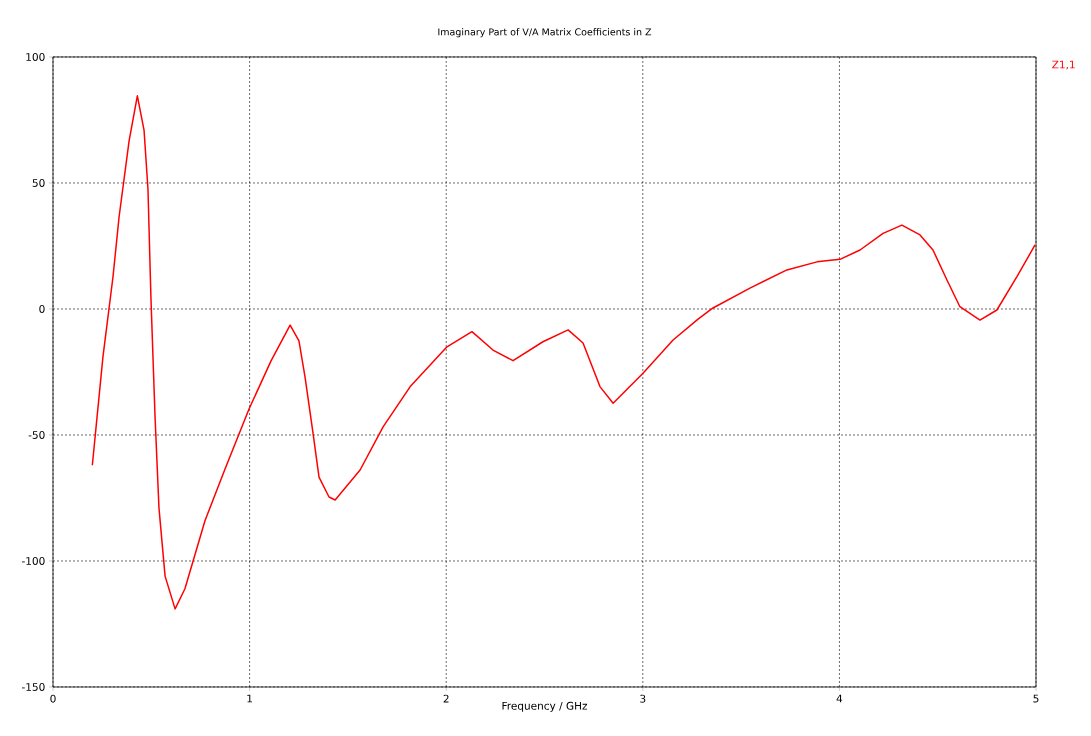  What do you see at coordinates (545, 706) in the screenshot?
I see `x-axis-title: Frequency / GHz` at bounding box center [545, 706].